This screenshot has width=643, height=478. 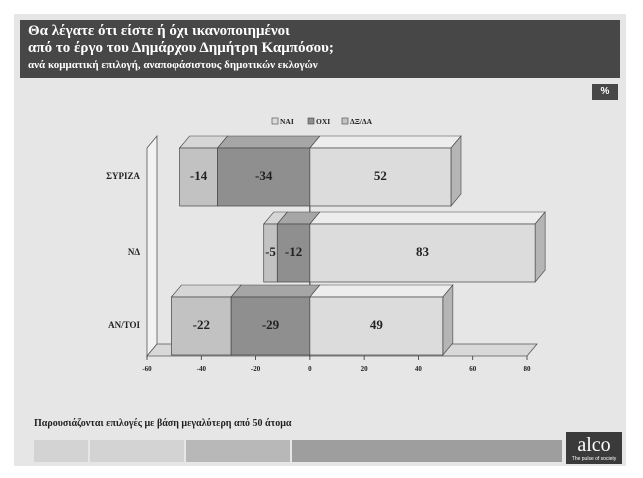 I want to click on data-label: -12, so click(x=293, y=251).